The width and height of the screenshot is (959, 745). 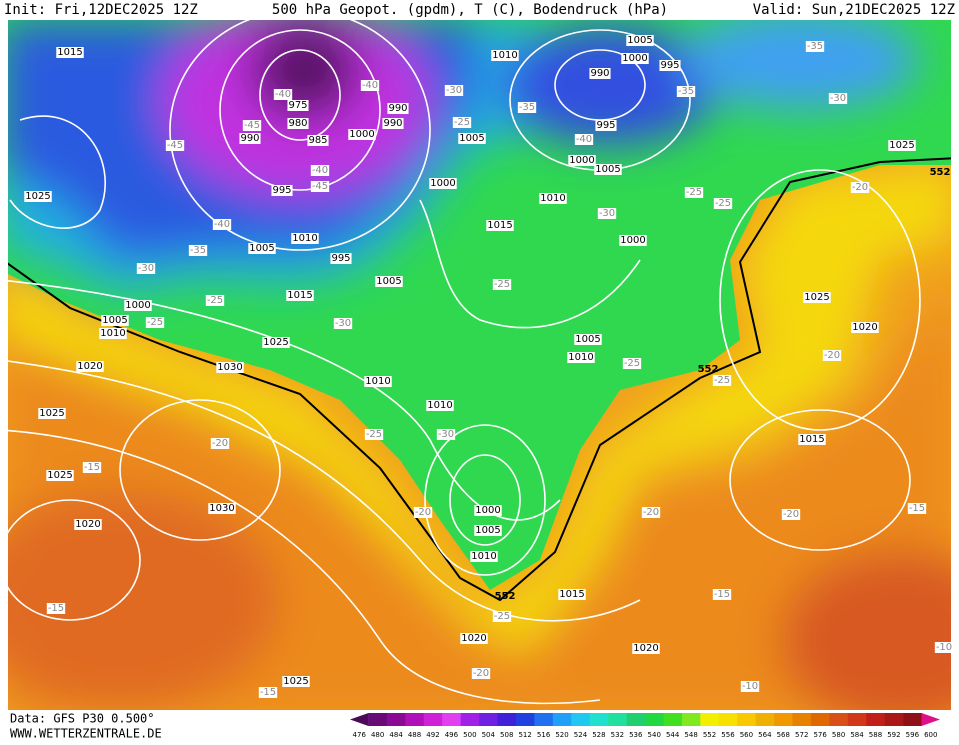 I want to click on colorbar-label: 556, so click(x=728, y=735).